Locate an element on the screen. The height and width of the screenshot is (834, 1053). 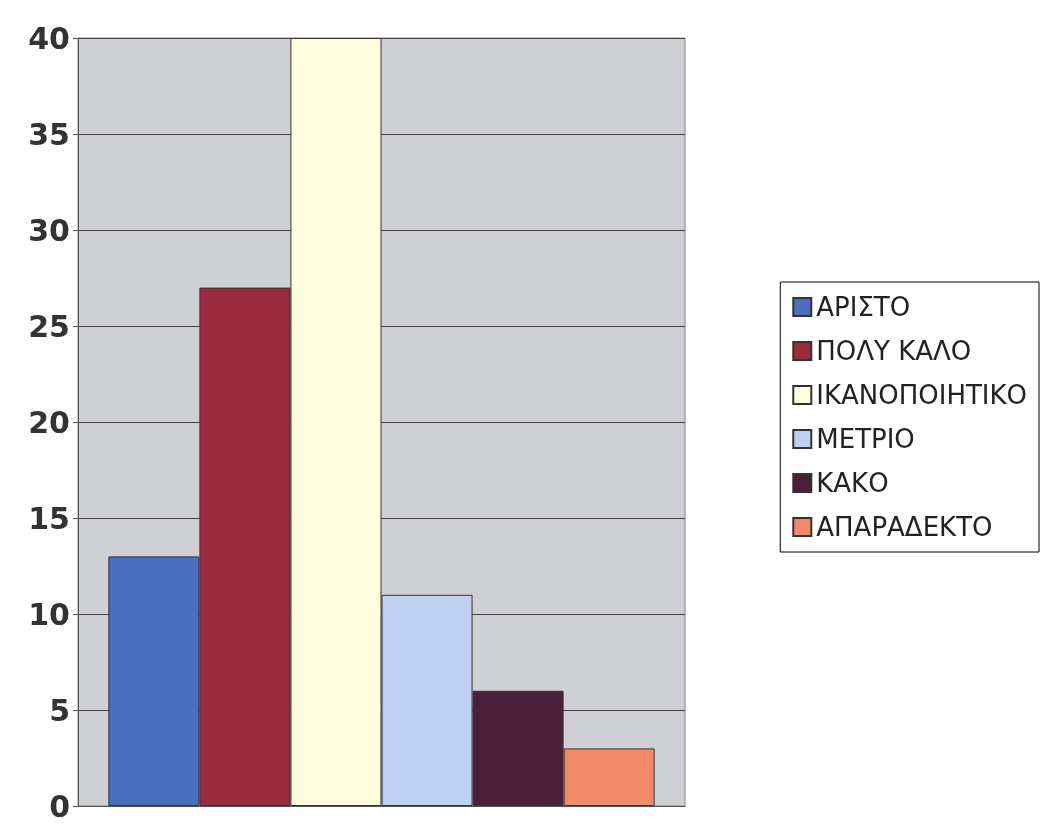
legend-label: ΜΕΤΡΙΟ is located at coordinates (865, 439).